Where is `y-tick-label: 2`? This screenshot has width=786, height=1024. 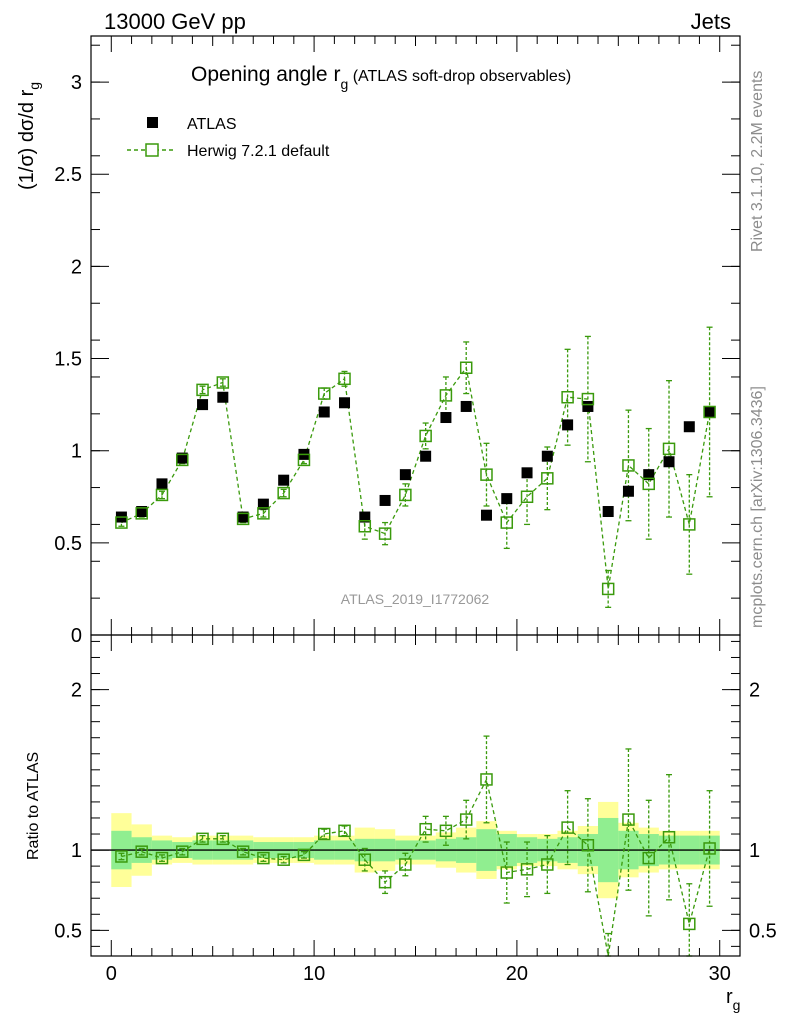 y-tick-label: 2 is located at coordinates (76, 267).